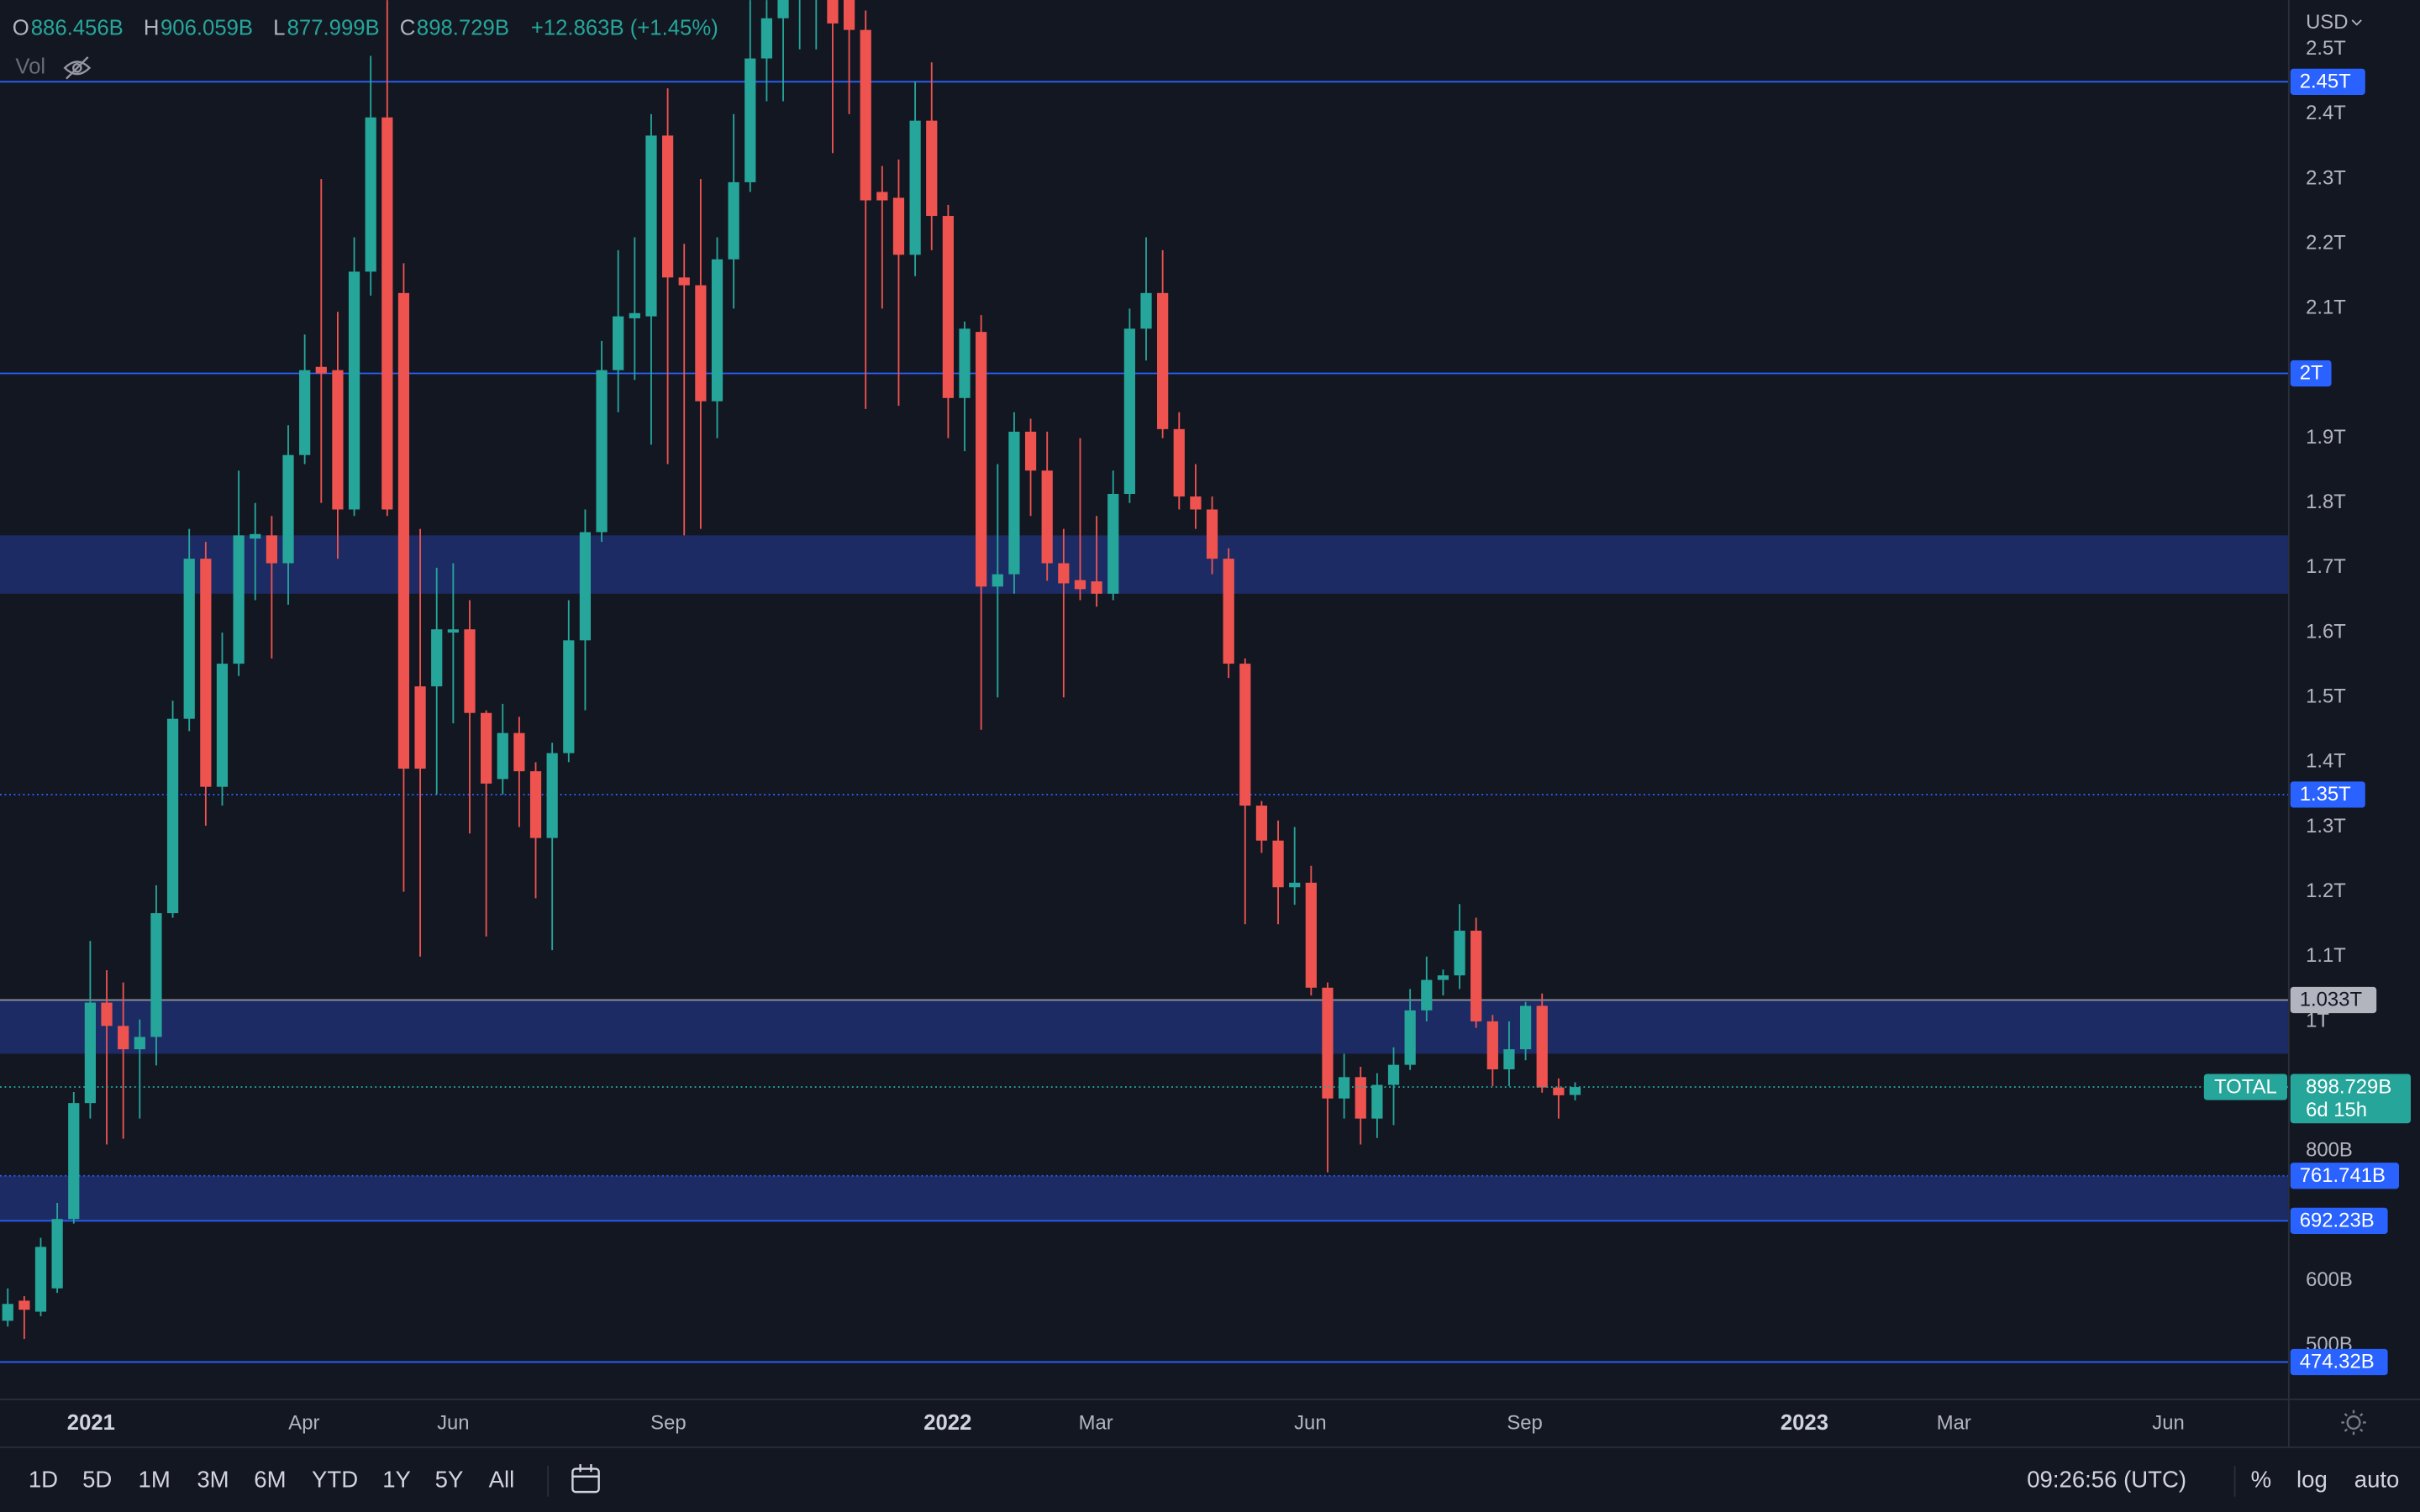 The width and height of the screenshot is (2420, 1512). What do you see at coordinates (624, 28) in the screenshot?
I see `change-value: +12.863B (+1.45%)` at bounding box center [624, 28].